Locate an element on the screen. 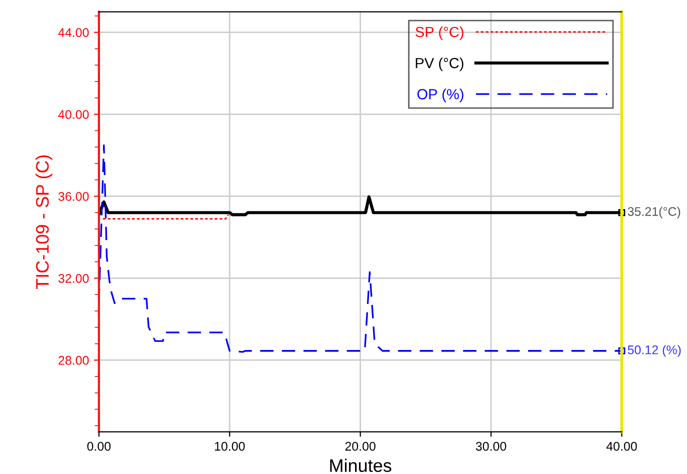  y-tick-label: 36.00 is located at coordinates (73, 196).